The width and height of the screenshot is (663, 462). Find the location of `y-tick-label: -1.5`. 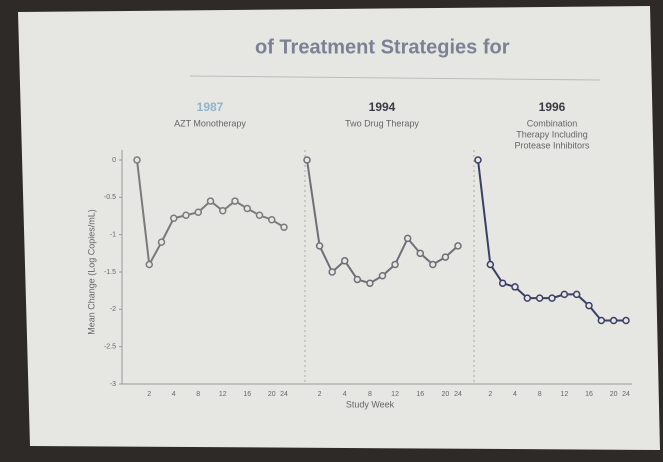

y-tick-label: -1.5 is located at coordinates (110, 272).